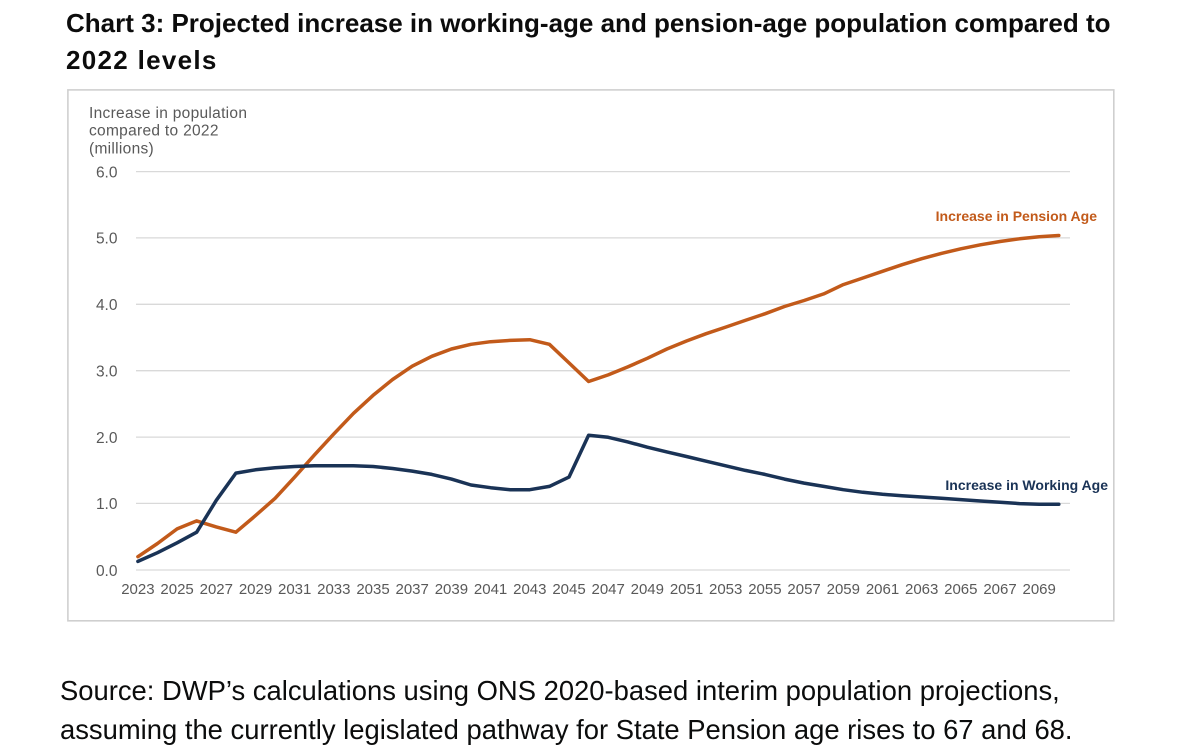  What do you see at coordinates (294, 589) in the screenshot?
I see `svg-text: 2031` at bounding box center [294, 589].